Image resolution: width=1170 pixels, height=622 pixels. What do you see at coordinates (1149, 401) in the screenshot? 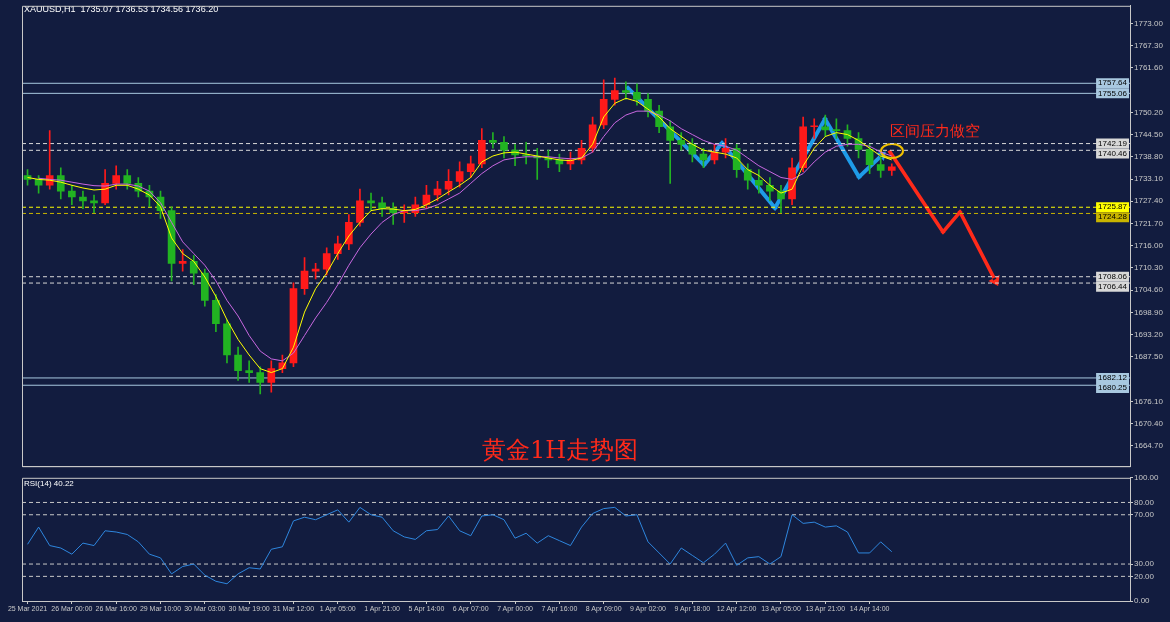
I see `y-tick-label: 1676.10` at bounding box center [1149, 401].